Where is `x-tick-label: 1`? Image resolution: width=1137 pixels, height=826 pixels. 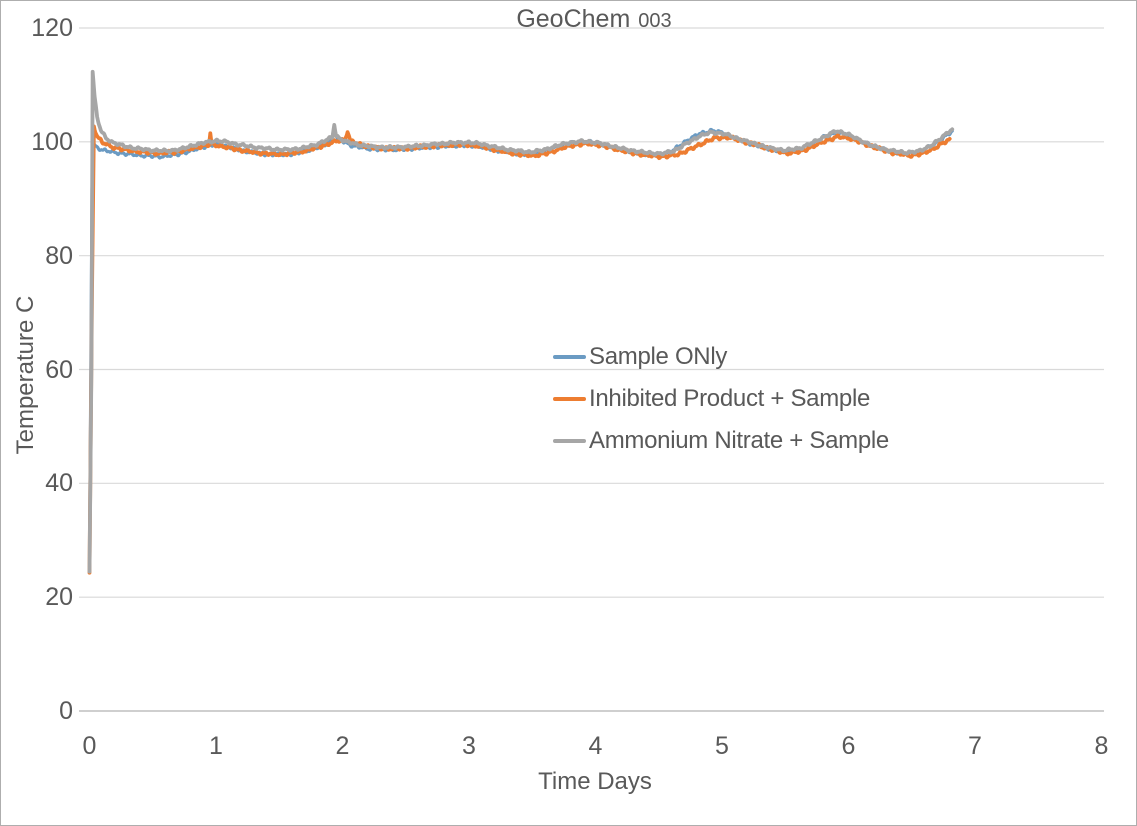 x-tick-label: 1 is located at coordinates (216, 746).